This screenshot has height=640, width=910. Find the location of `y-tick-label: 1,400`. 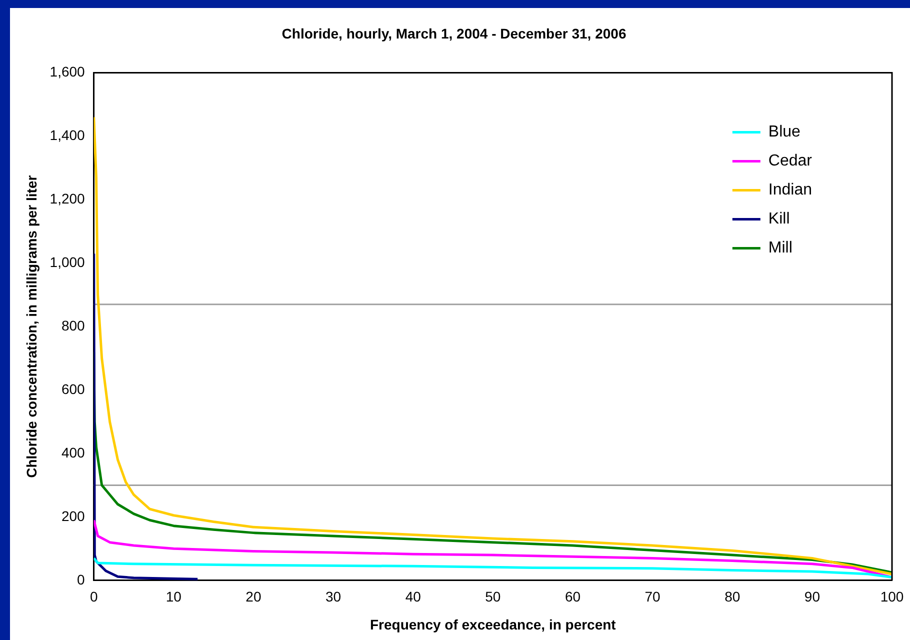

y-tick-label: 1,400 is located at coordinates (68, 135).